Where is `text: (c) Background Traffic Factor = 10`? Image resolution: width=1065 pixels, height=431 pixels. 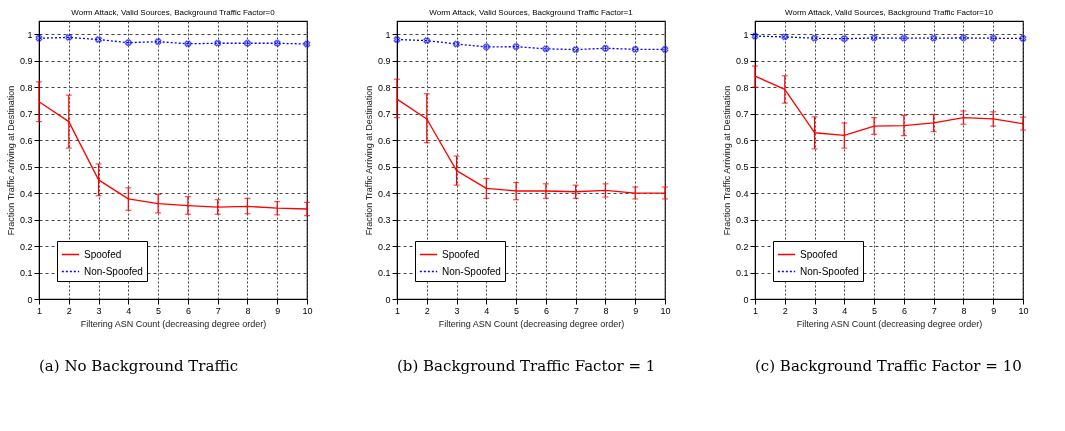
text: (c) Background Traffic Factor = 10 is located at coordinates (888, 366).